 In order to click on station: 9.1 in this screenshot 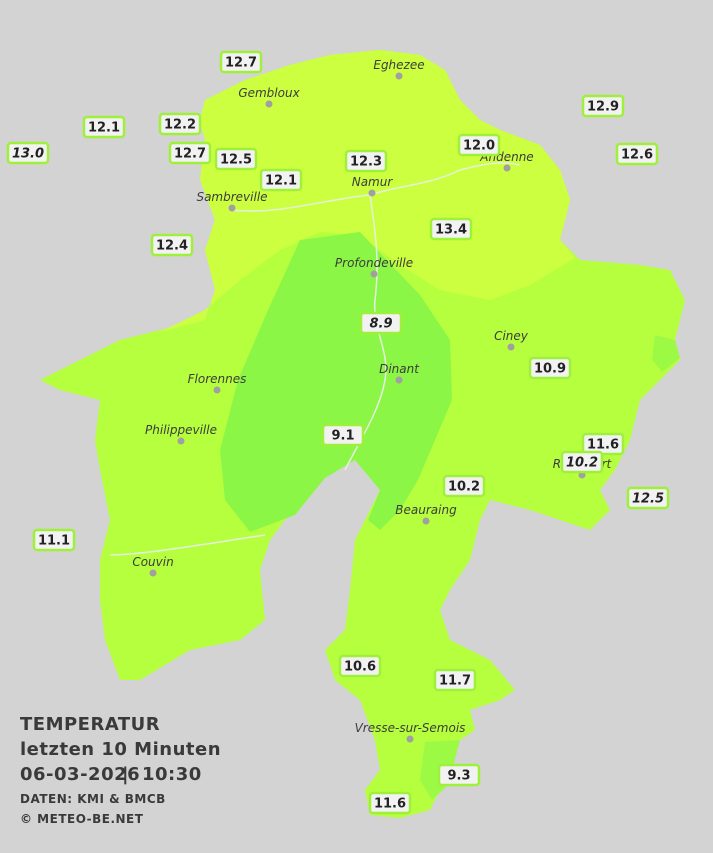, I will do `click(343, 435)`.